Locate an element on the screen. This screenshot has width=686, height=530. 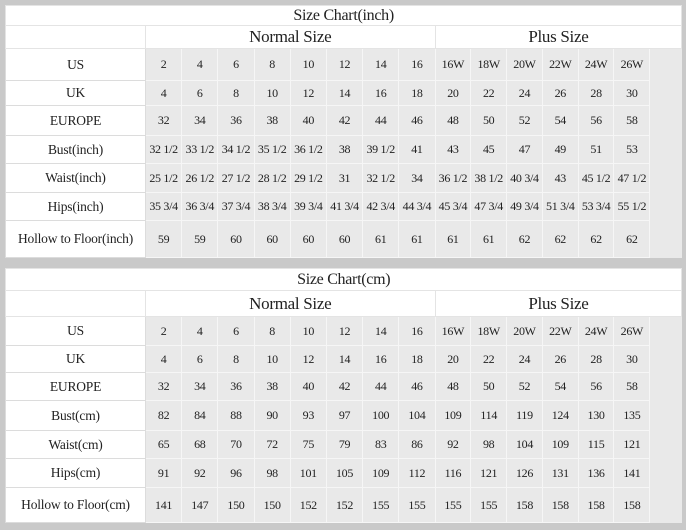
size-value-cell: 104 is located at coordinates (417, 415).